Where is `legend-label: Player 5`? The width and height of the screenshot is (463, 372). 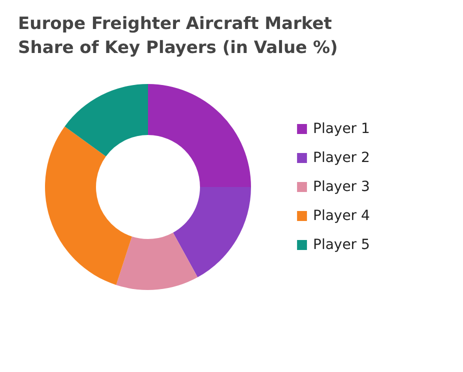
legend-label: Player 5 is located at coordinates (341, 245).